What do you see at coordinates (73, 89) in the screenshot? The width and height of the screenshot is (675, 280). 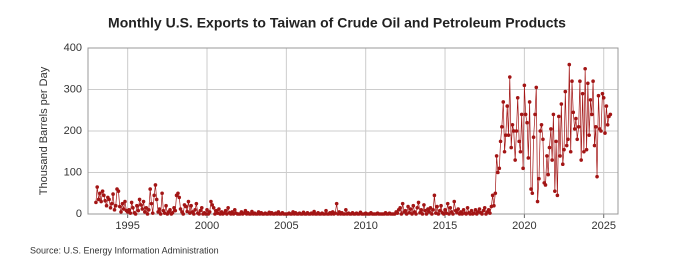 I see `y-tick-label: 300` at bounding box center [73, 89].